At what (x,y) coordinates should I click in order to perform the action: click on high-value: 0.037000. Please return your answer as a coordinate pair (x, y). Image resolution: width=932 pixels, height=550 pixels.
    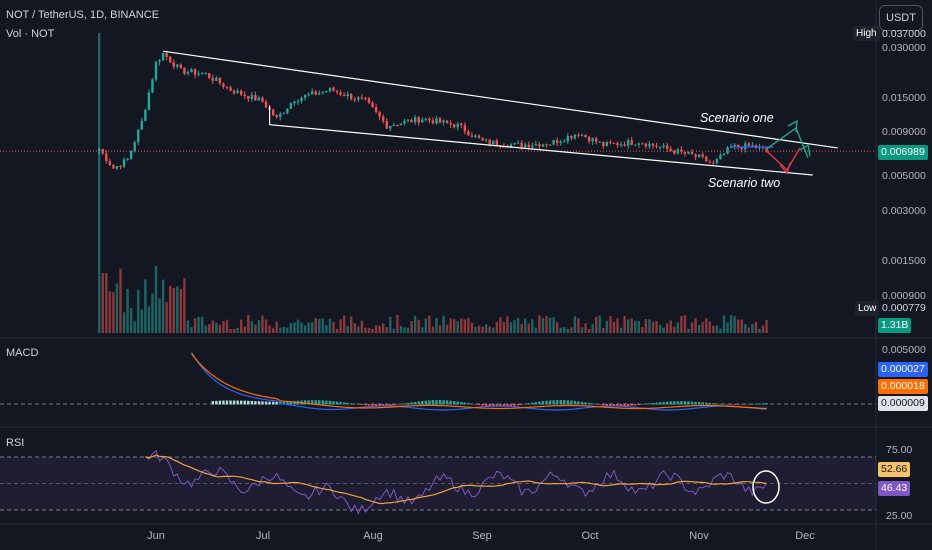
    Looking at the image, I should click on (904, 34).